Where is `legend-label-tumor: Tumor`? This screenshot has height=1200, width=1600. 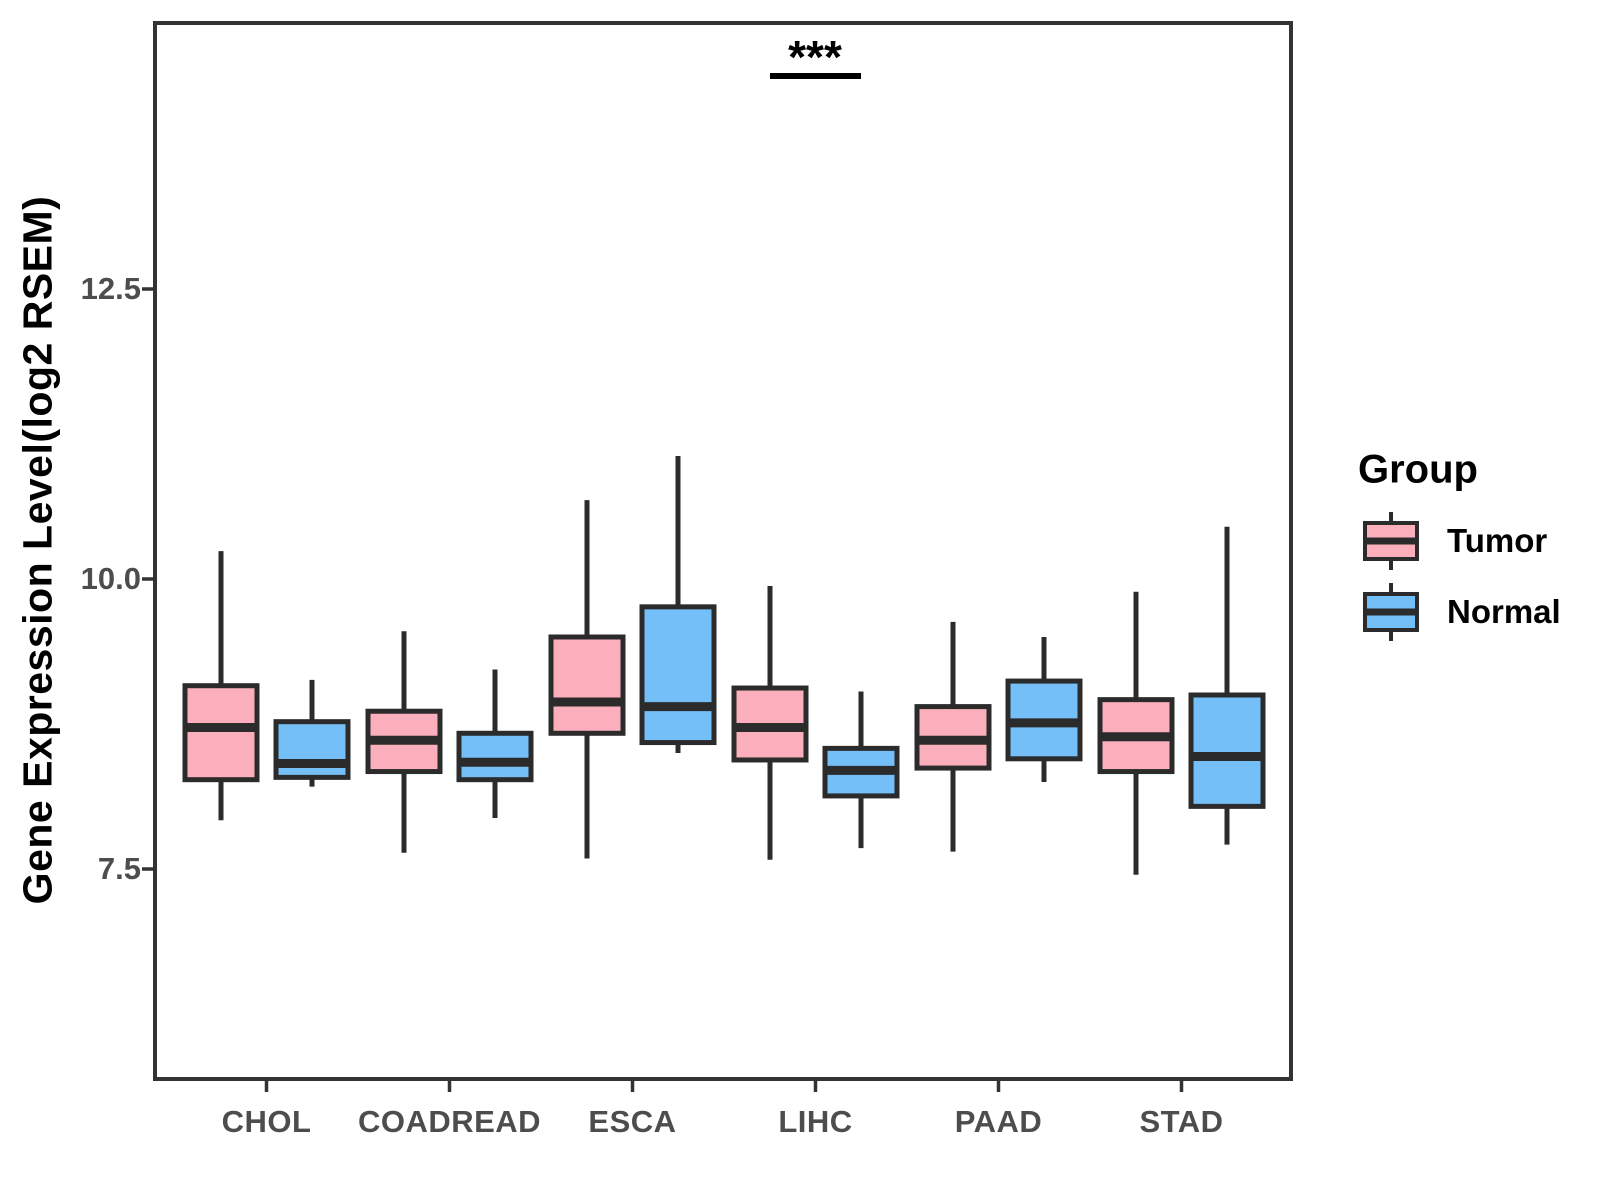 legend-label-tumor: Tumor is located at coordinates (1497, 540).